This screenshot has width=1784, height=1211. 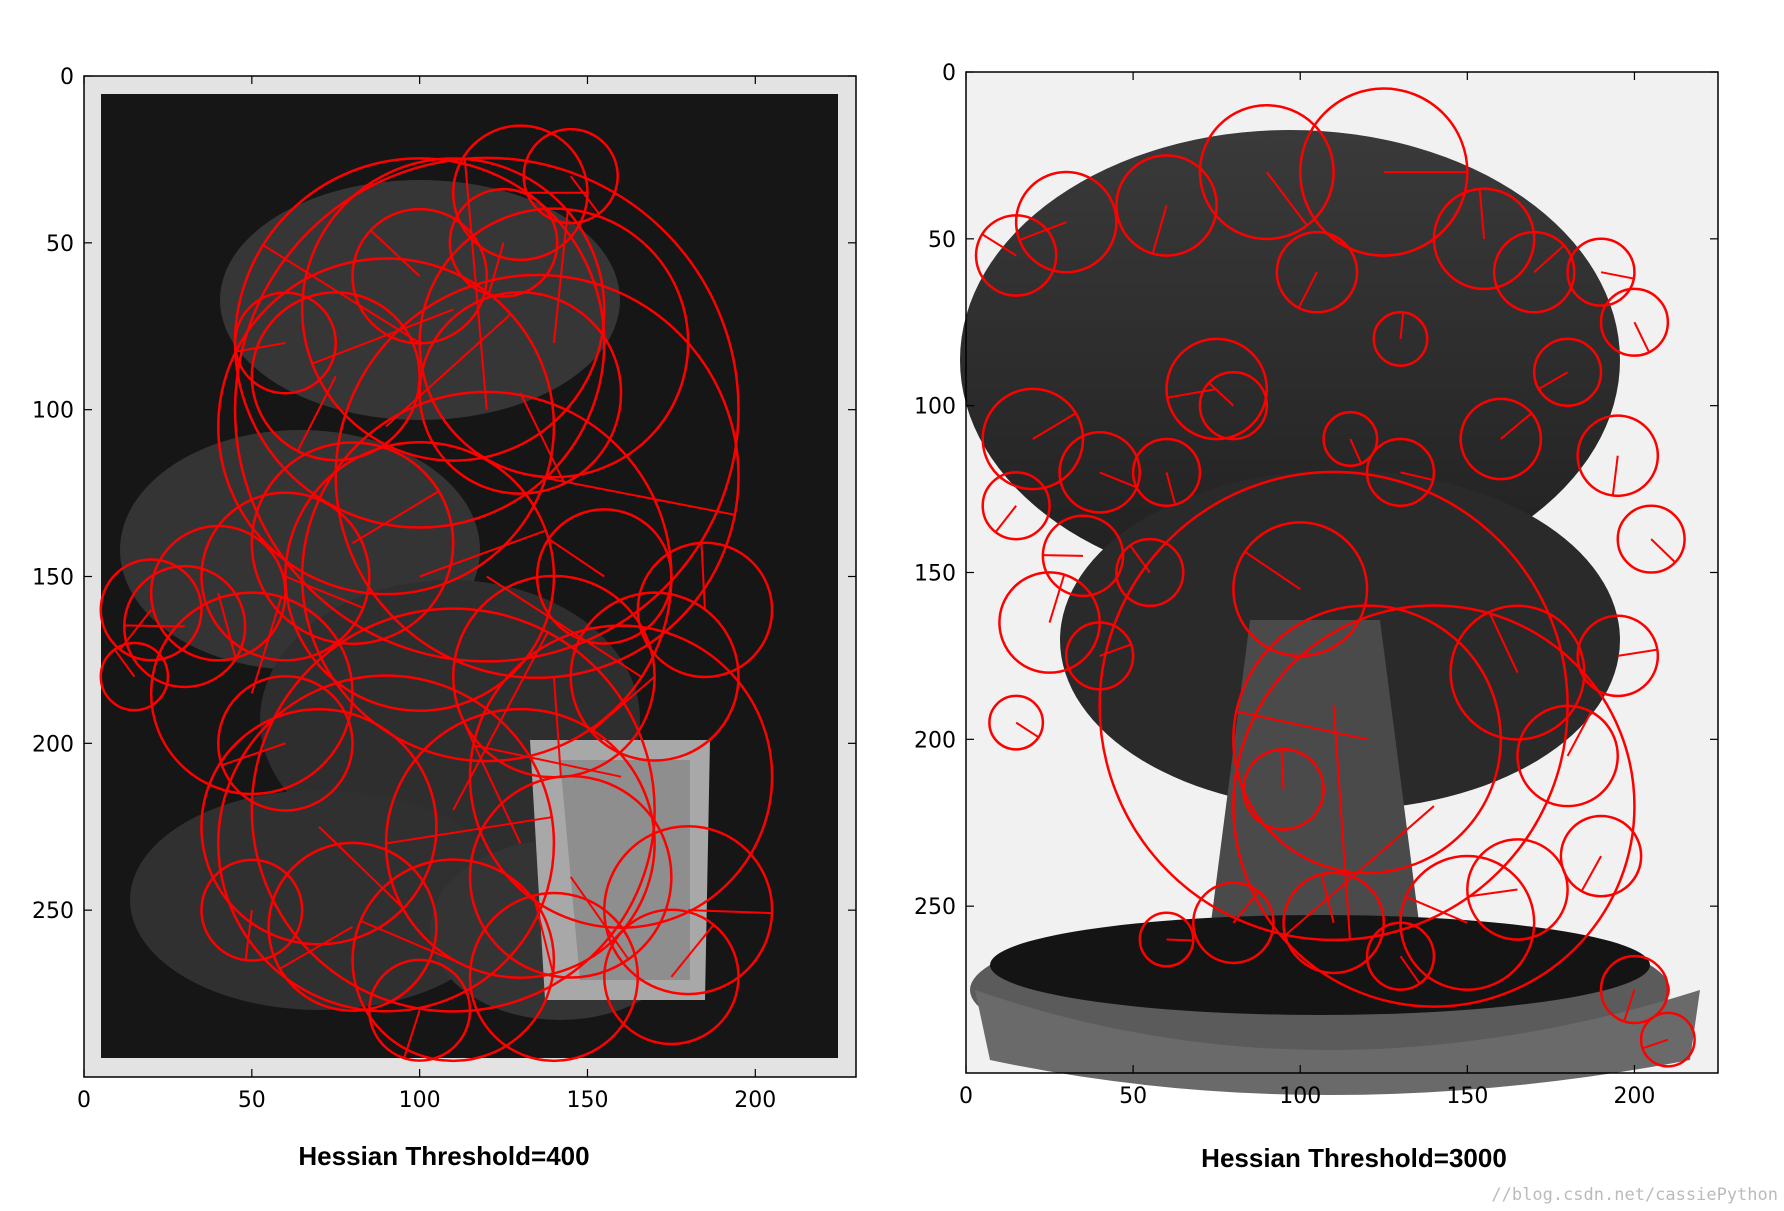 What do you see at coordinates (1354, 1158) in the screenshot?
I see `right-caption: Hessian Threshold=3000` at bounding box center [1354, 1158].